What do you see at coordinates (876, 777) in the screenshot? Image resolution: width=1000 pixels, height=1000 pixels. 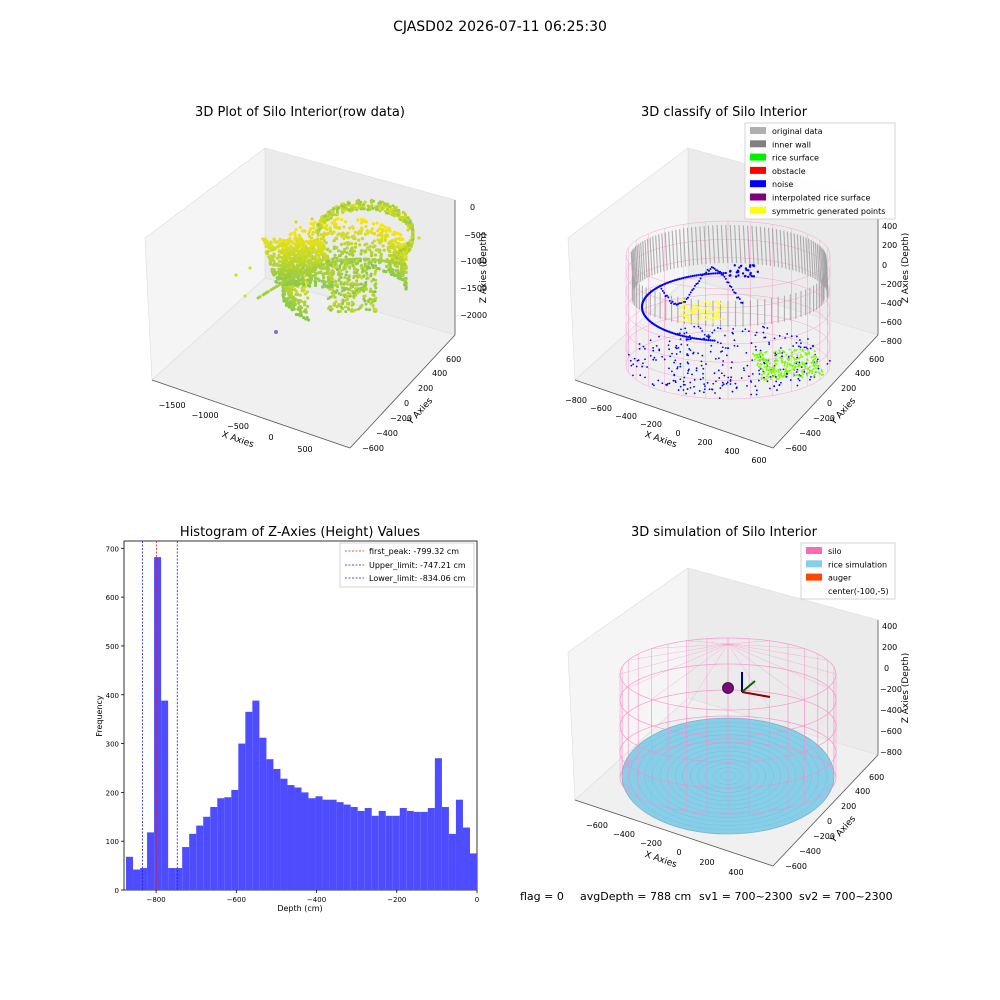 I see `panel4-y-tick: 600` at bounding box center [876, 777].